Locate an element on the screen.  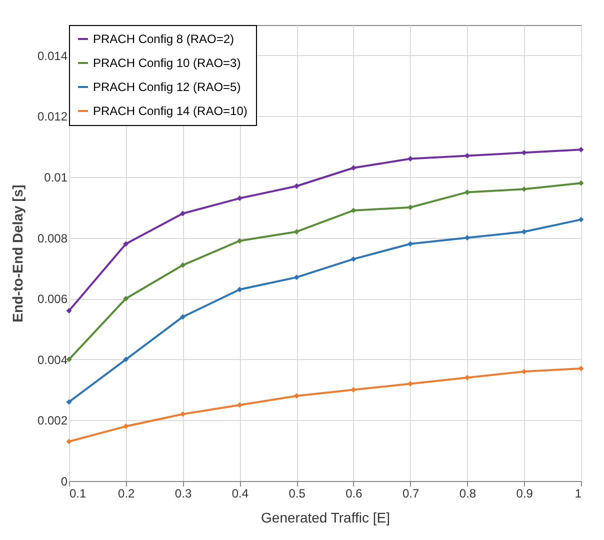
y-tick-label: 0 is located at coordinates (64, 481).